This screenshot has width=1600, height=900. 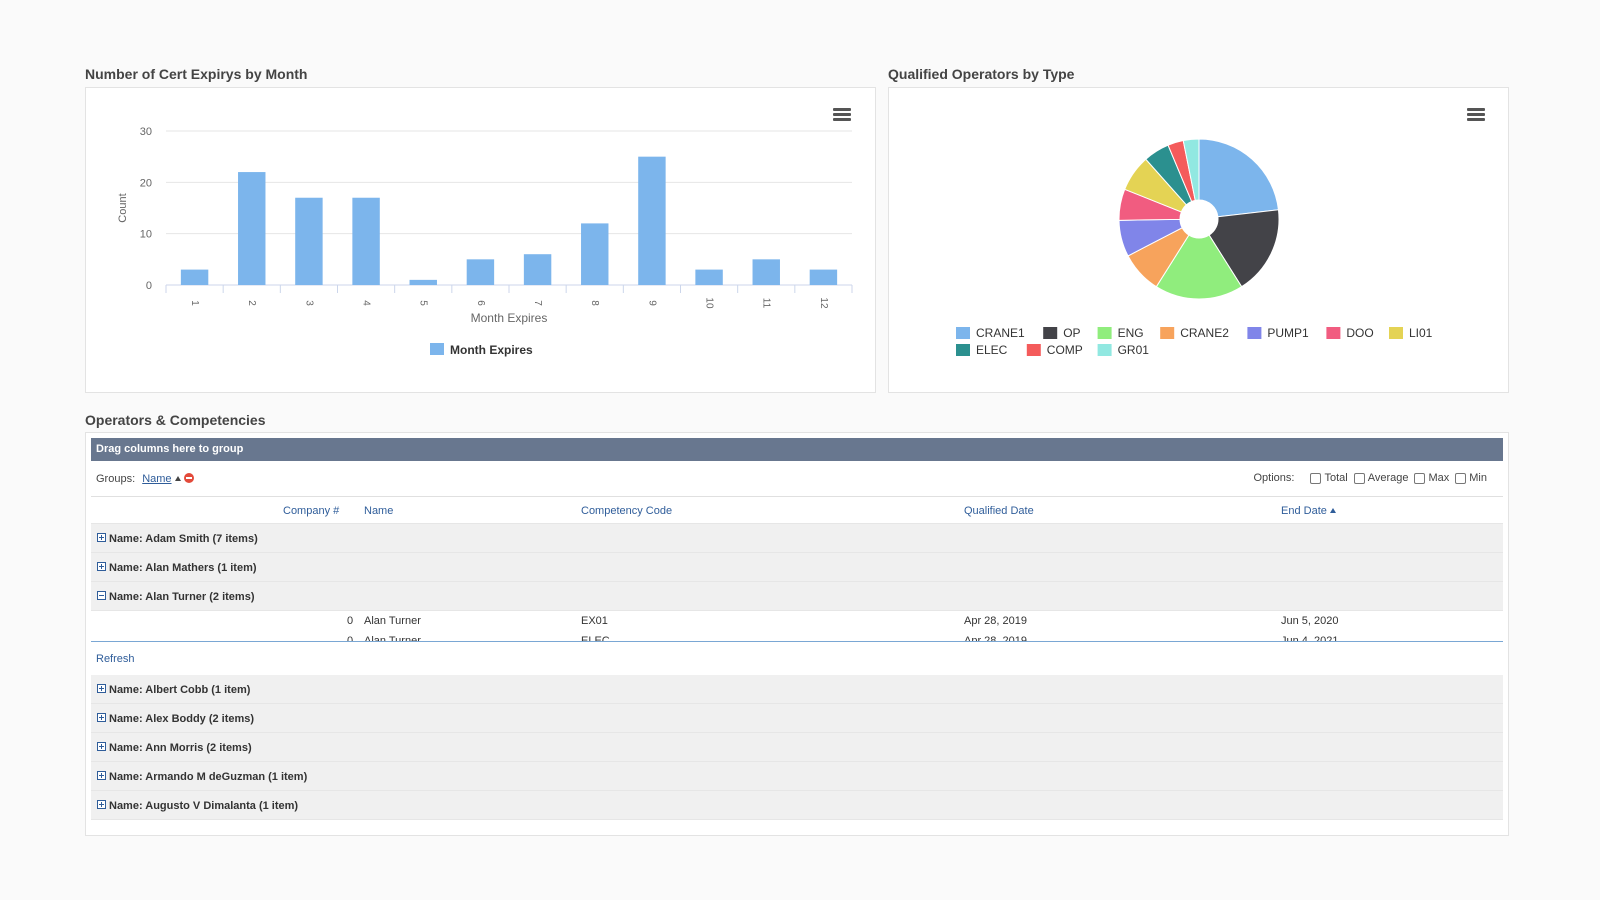 What do you see at coordinates (116, 479) in the screenshot?
I see `groups-label: Groups:` at bounding box center [116, 479].